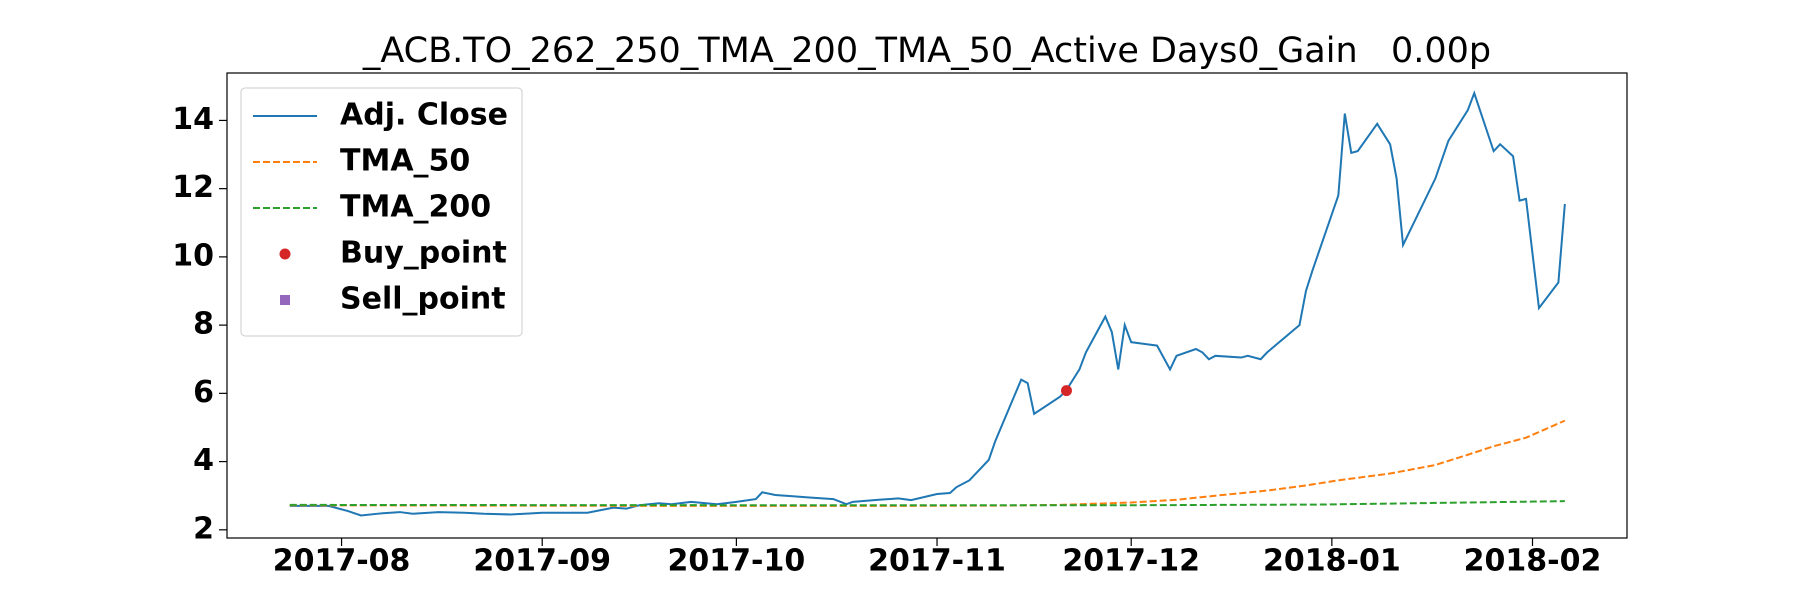  What do you see at coordinates (1332, 561) in the screenshot?
I see `x-tick-label: 2018-01` at bounding box center [1332, 561].